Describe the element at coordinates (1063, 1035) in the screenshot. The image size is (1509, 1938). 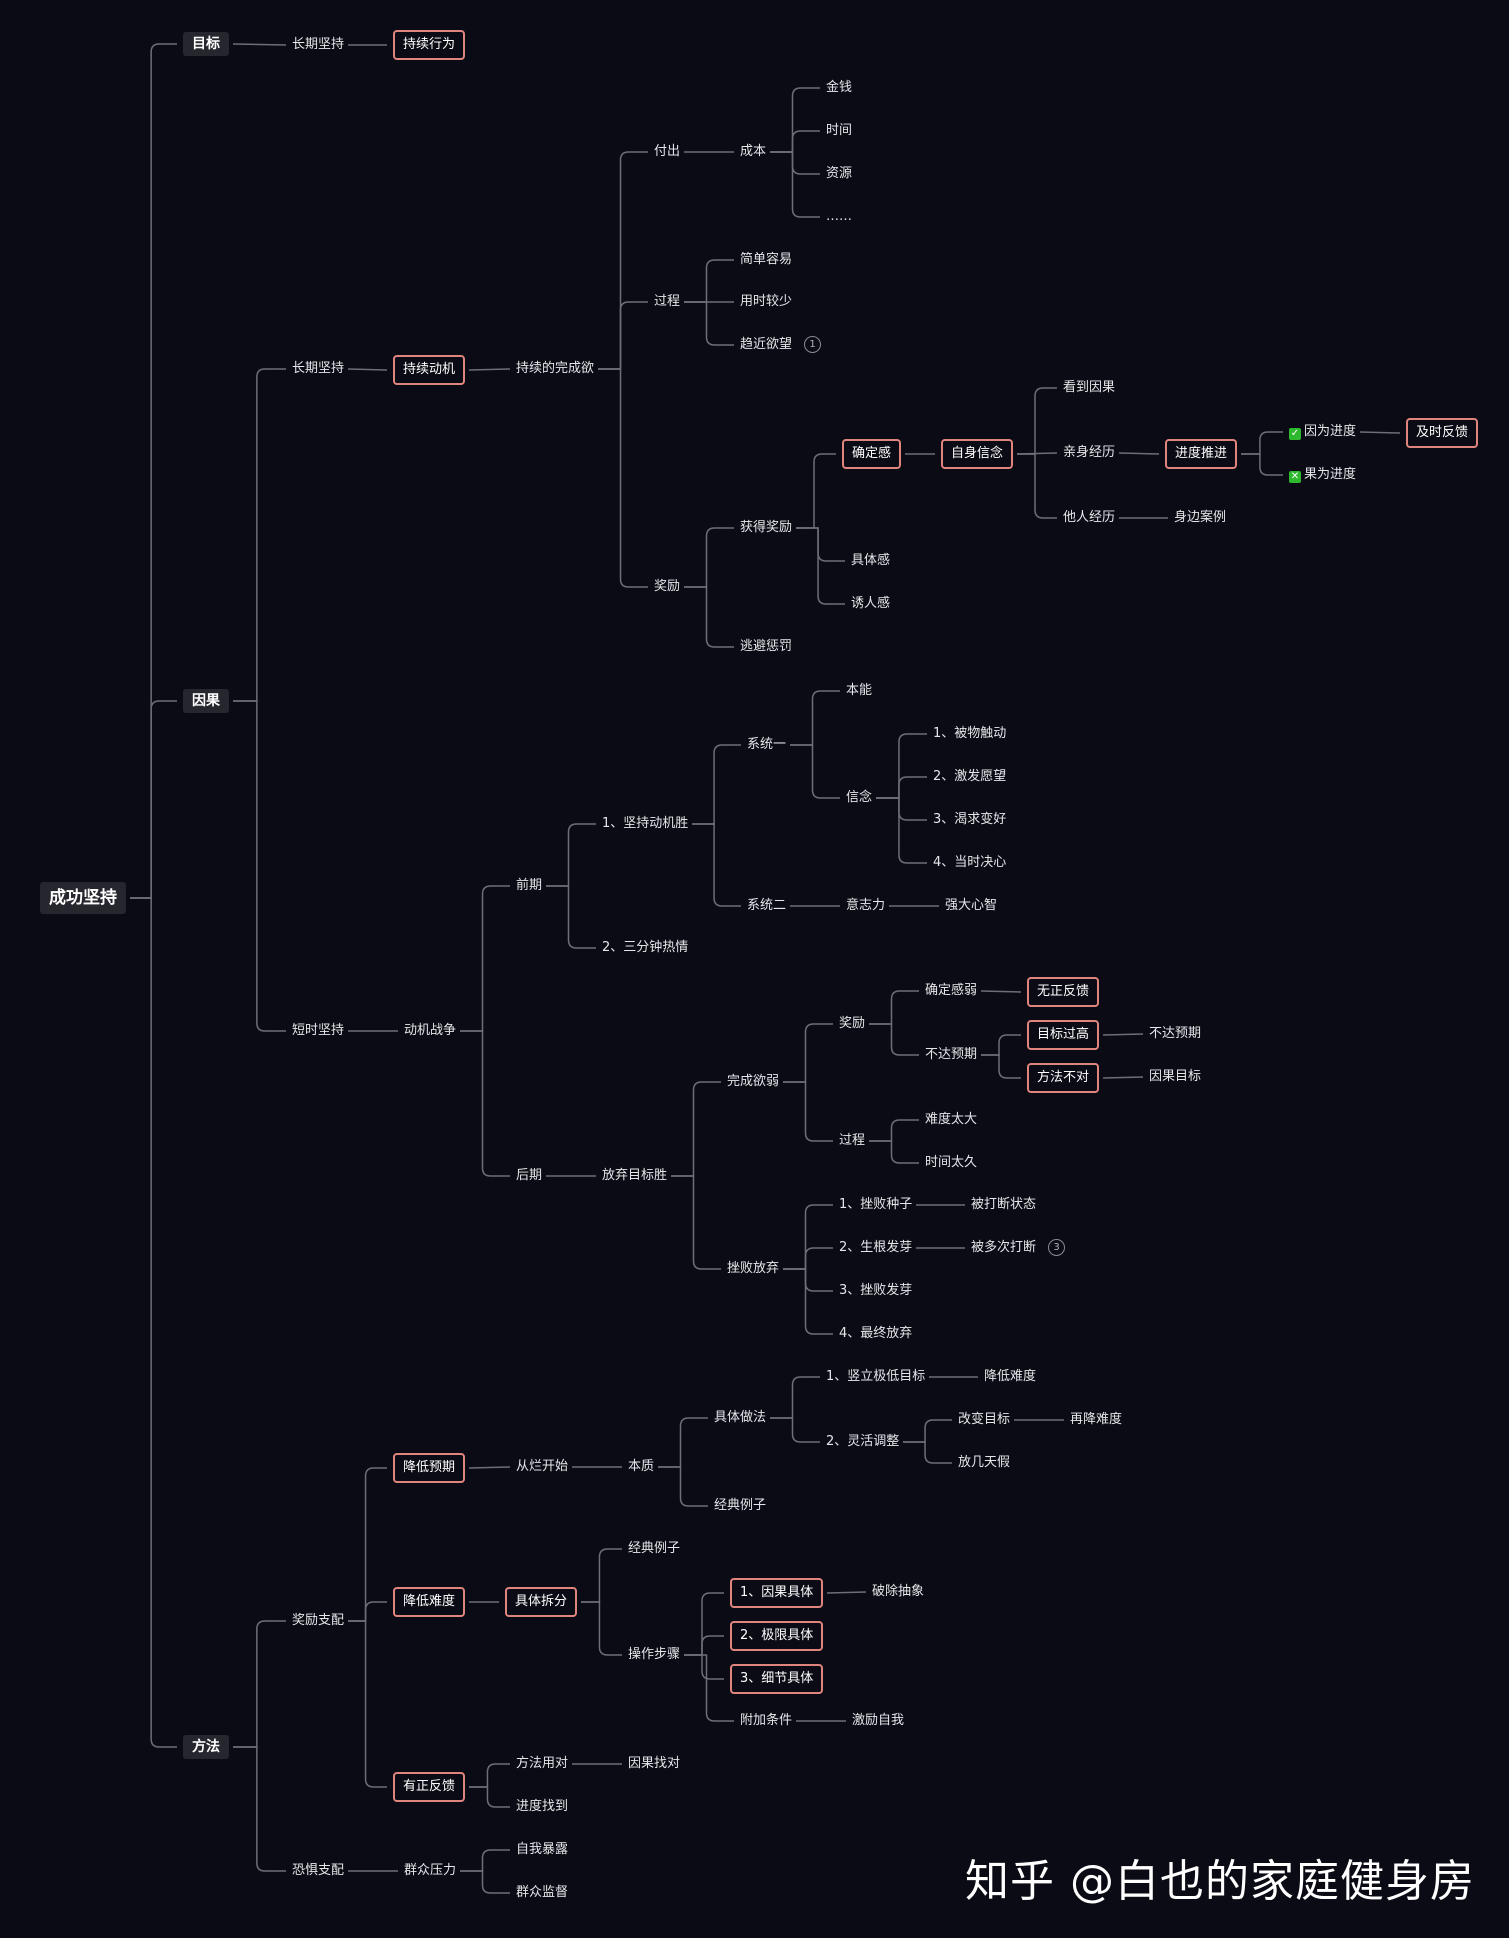
I see `node-goal-high: 目标过高` at that location.